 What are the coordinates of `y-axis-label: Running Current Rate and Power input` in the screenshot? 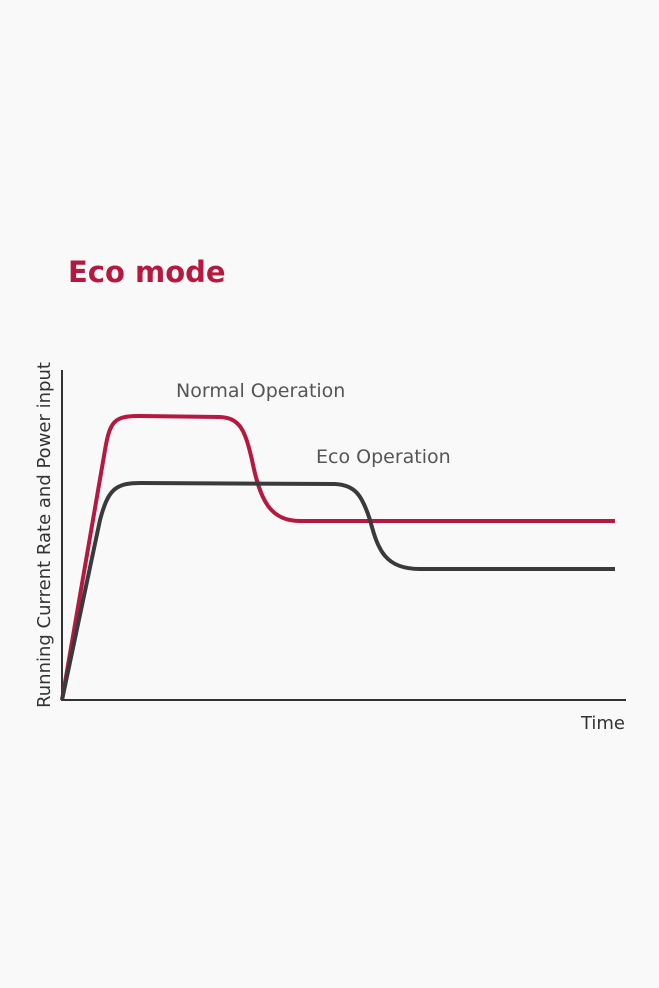 It's located at (44, 535).